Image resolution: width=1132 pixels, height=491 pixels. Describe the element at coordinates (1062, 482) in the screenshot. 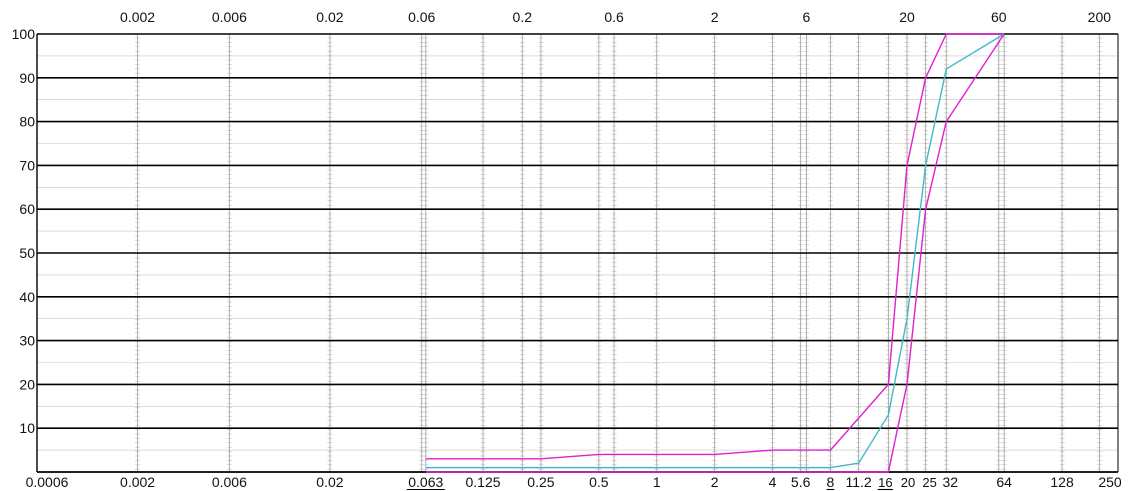

I see `bottom-tick-label: 128` at that location.